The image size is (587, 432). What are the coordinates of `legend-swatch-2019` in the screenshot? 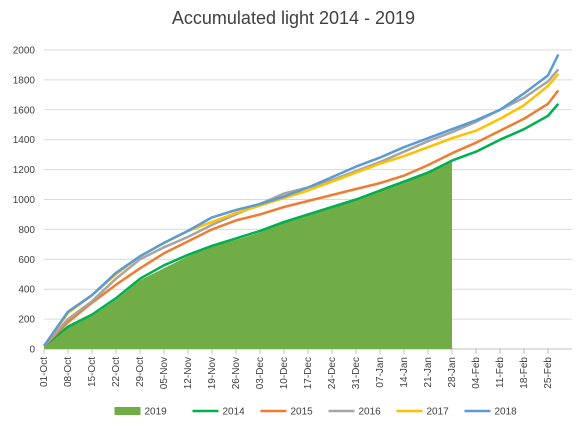 It's located at (127, 411).